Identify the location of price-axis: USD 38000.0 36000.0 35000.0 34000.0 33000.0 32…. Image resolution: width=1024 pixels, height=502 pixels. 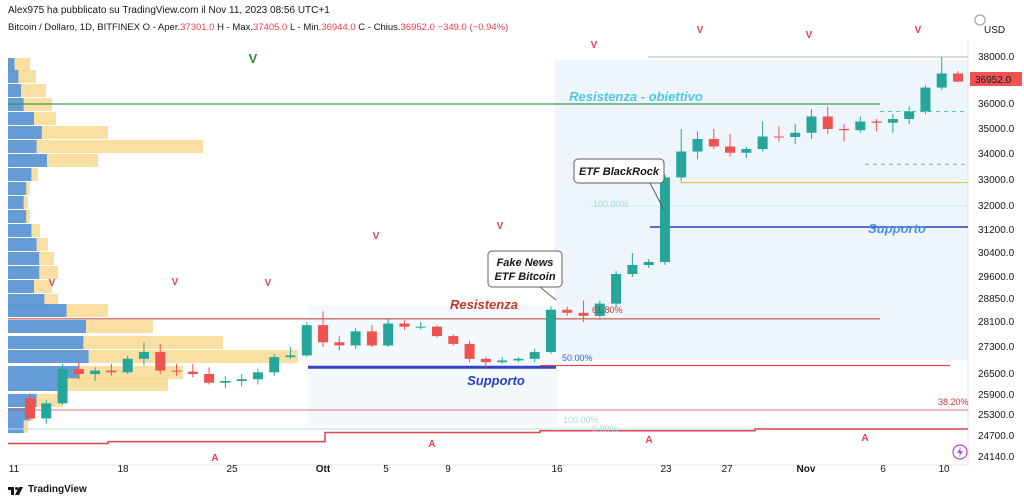
(996, 238).